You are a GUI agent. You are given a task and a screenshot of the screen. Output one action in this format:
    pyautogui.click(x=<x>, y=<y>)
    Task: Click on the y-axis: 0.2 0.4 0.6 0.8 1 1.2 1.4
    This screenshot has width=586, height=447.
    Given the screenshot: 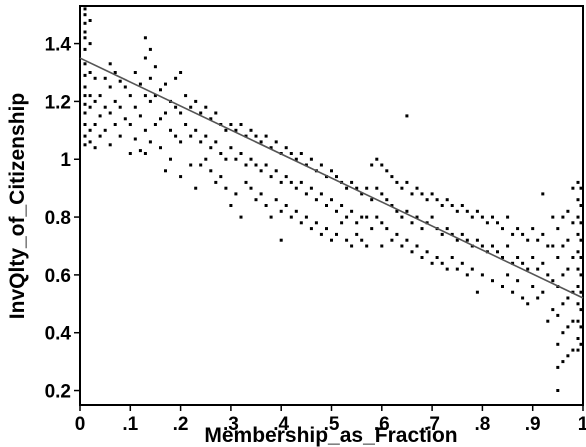 What is the action you would take?
    pyautogui.click(x=62, y=219)
    